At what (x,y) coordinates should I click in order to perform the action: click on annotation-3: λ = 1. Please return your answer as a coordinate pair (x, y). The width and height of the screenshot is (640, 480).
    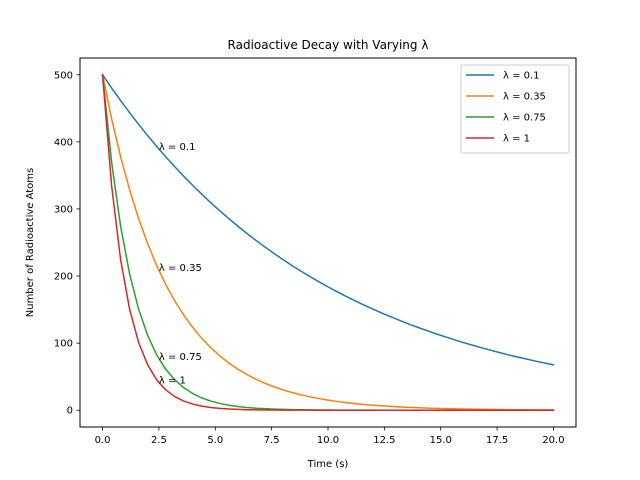
    Looking at the image, I should click on (172, 381).